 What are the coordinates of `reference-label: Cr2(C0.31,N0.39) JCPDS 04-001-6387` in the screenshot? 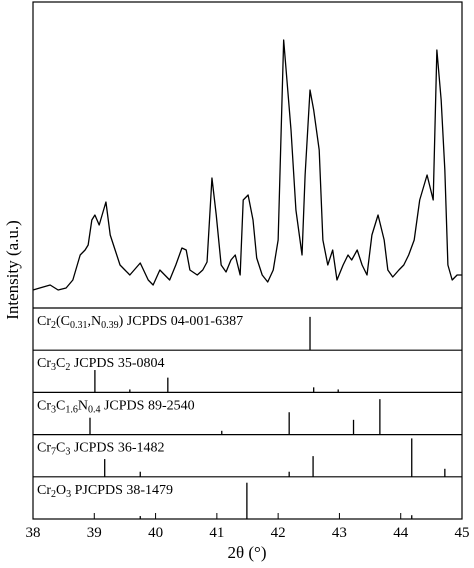 It's located at (140, 322).